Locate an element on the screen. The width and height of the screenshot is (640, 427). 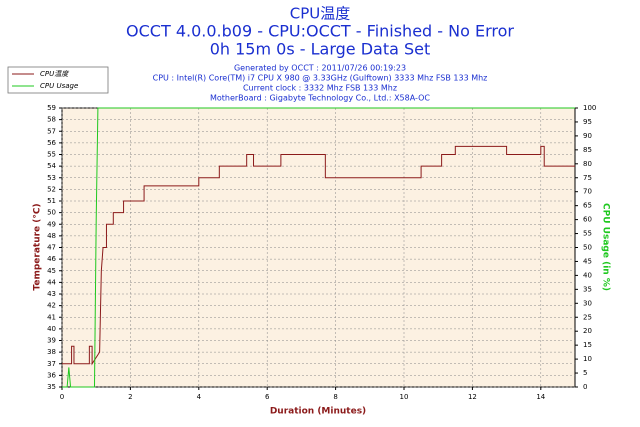
y2-tick-label: 70 is located at coordinates (587, 192).